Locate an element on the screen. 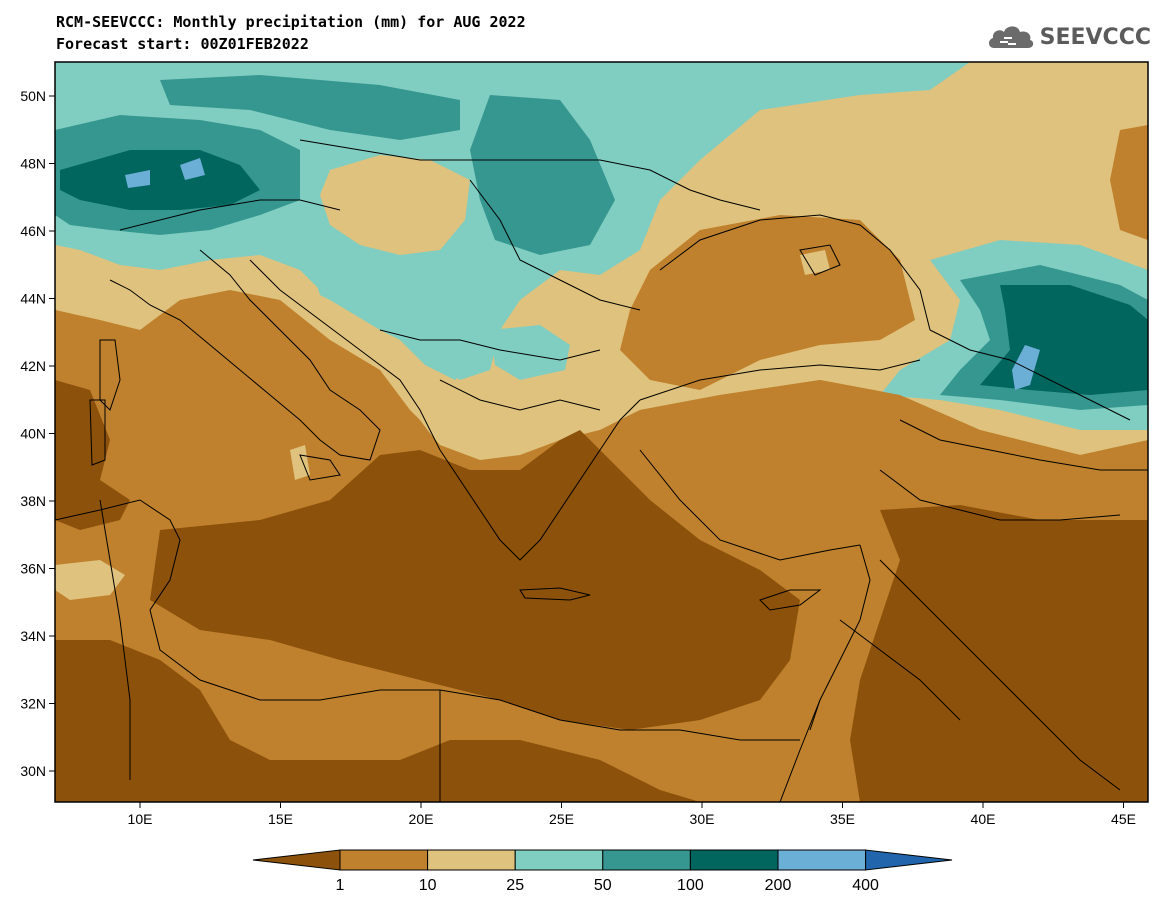 This screenshot has width=1165, height=907. colorbar: 1 10 25 50 100 200 400 is located at coordinates (602, 871).